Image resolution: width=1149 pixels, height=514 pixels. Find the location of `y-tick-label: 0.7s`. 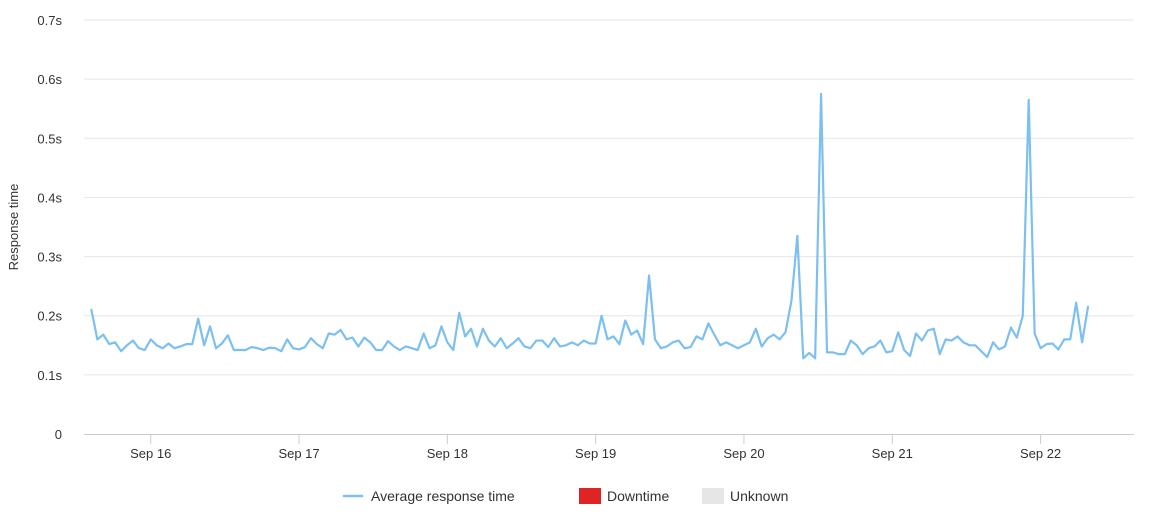

y-tick-label: 0.7s is located at coordinates (49, 20).